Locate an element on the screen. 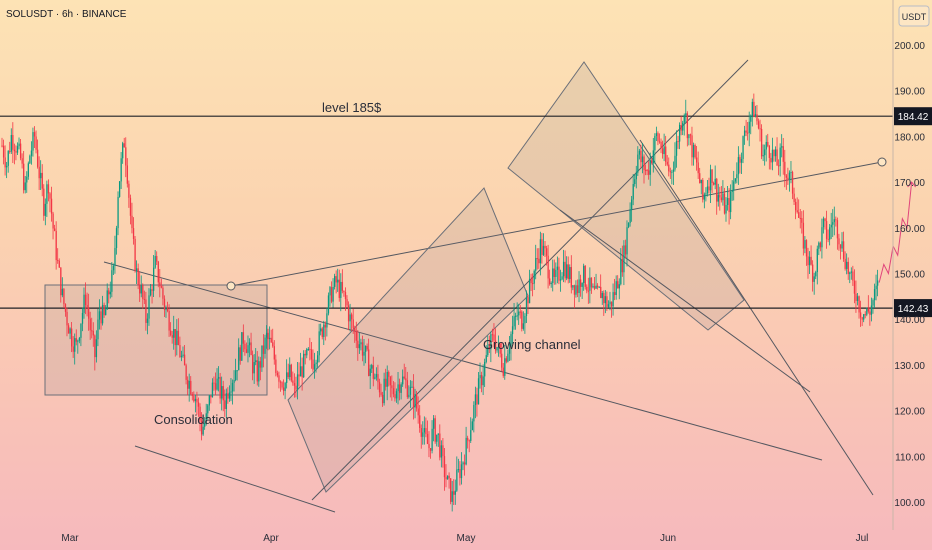 The width and height of the screenshot is (932, 550). growing-channel-annotation: Growing channel is located at coordinates (532, 344).